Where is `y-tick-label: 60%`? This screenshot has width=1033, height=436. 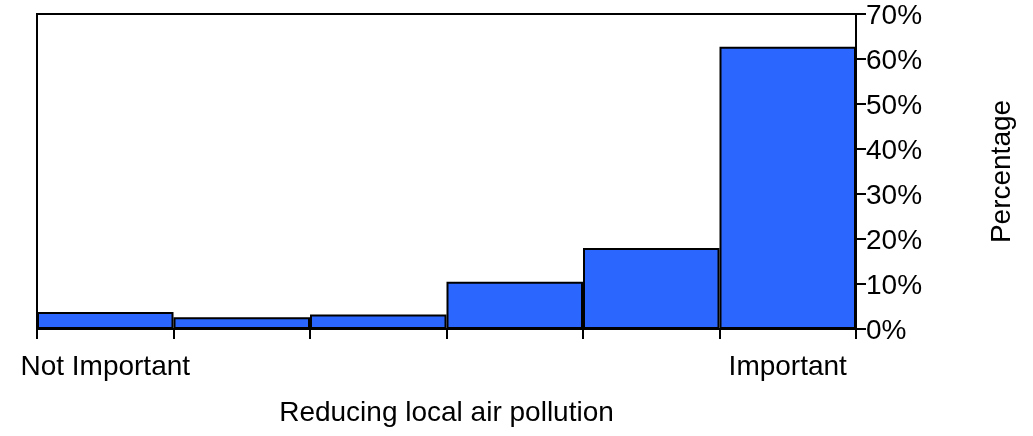
y-tick-label: 60% is located at coordinates (894, 59).